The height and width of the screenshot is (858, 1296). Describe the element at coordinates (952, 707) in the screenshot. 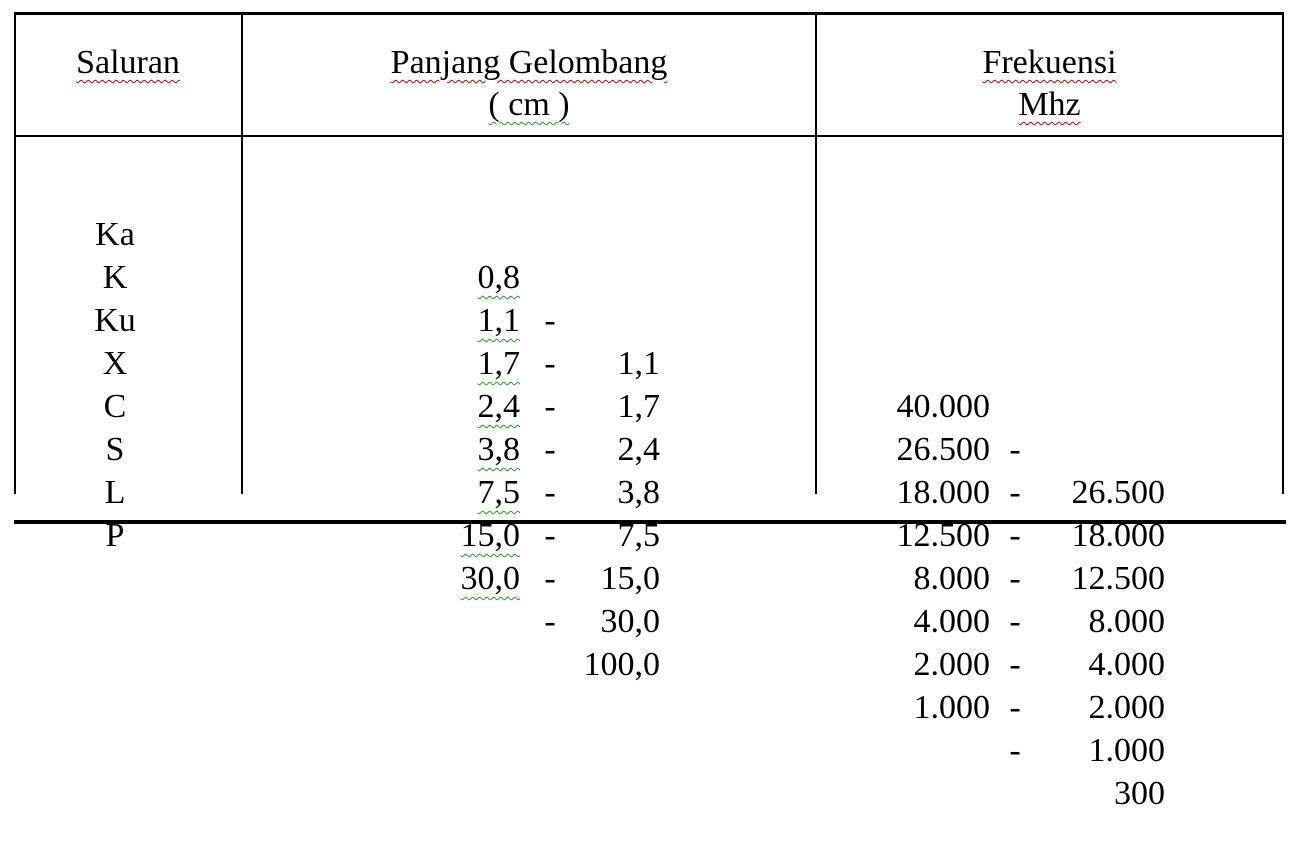

I see `frequency-a-cell: 1.000` at that location.